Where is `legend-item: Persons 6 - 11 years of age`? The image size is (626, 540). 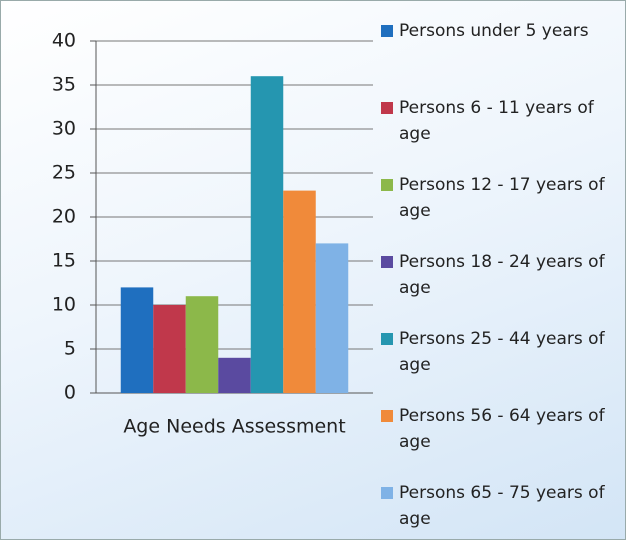
legend-item: Persons 6 - 11 years of age is located at coordinates (501, 121).